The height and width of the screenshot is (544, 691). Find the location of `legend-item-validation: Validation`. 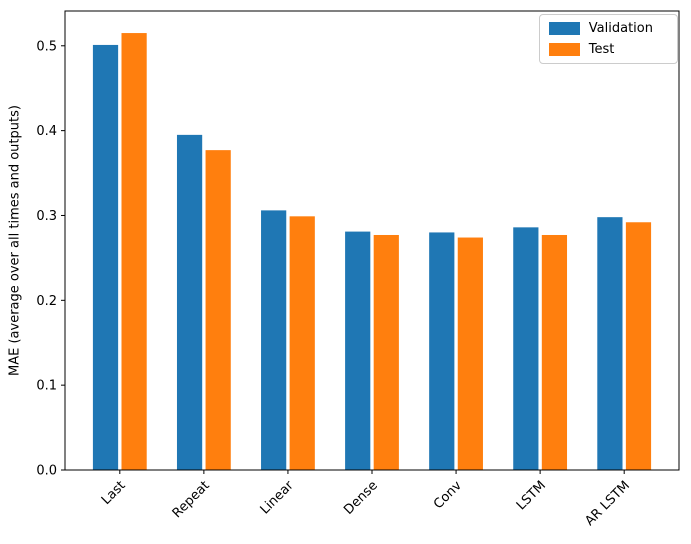

legend-item-validation: Validation is located at coordinates (607, 28).